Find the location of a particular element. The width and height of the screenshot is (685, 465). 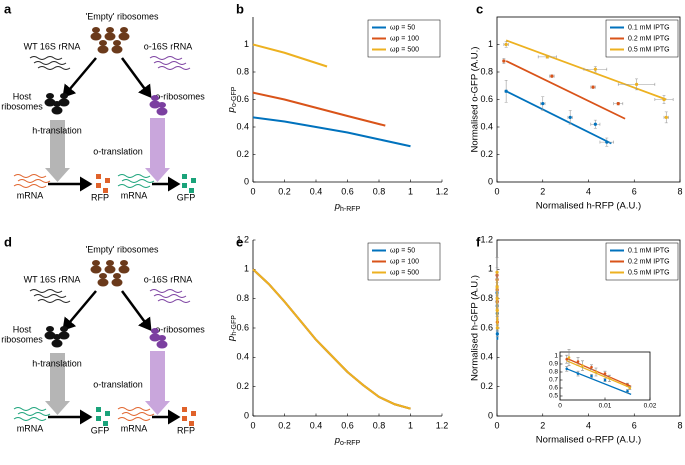

diagram-label: h-translation is located at coordinates (57, 130).